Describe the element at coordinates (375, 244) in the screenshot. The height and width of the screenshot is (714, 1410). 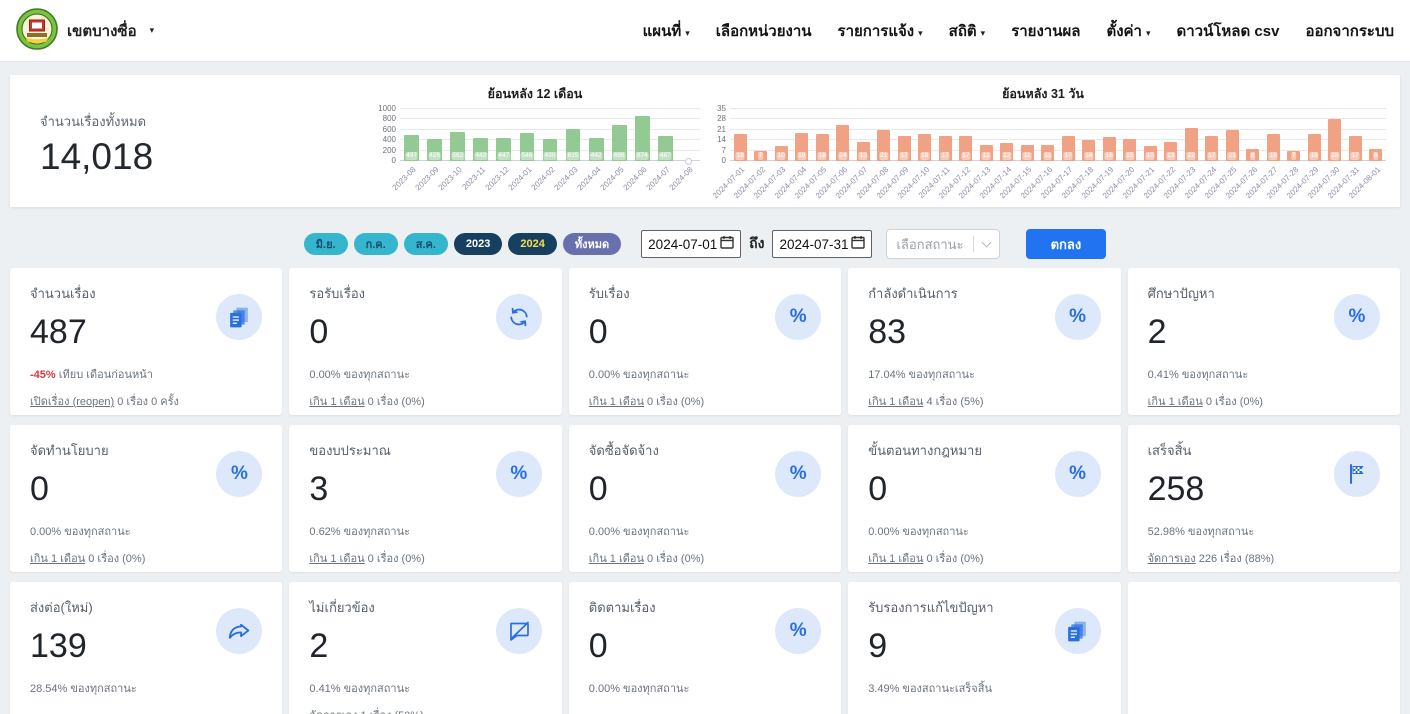
I see `filter-pill-jul: ก.ค.` at that location.